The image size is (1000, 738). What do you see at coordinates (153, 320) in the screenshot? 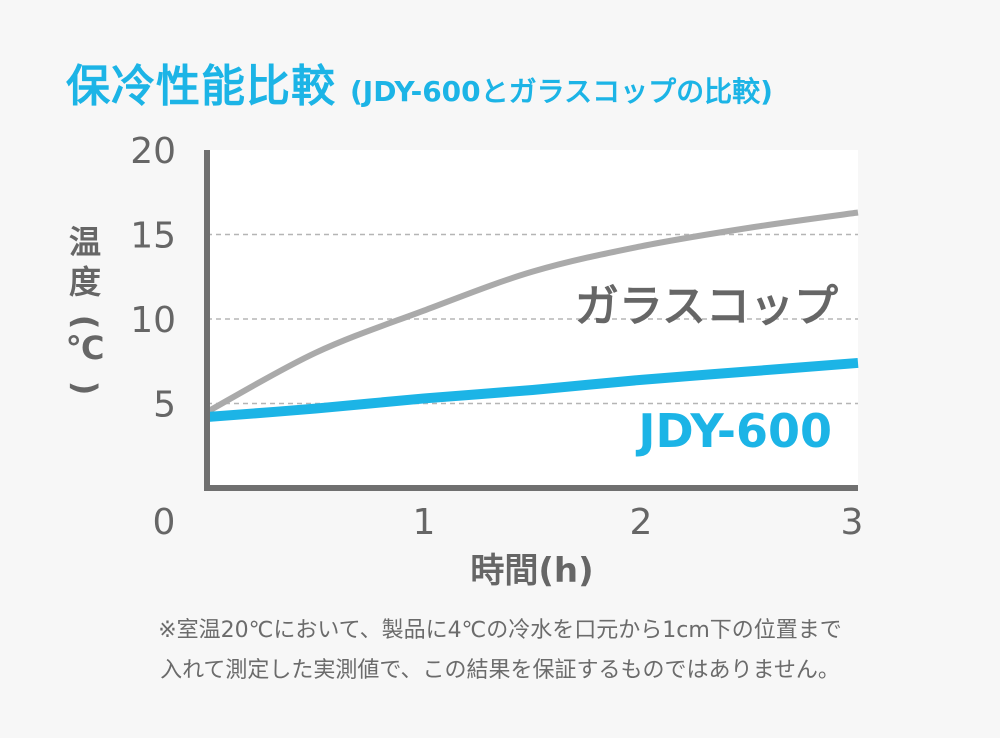
I see `y-tick-label: 10` at bounding box center [153, 320].